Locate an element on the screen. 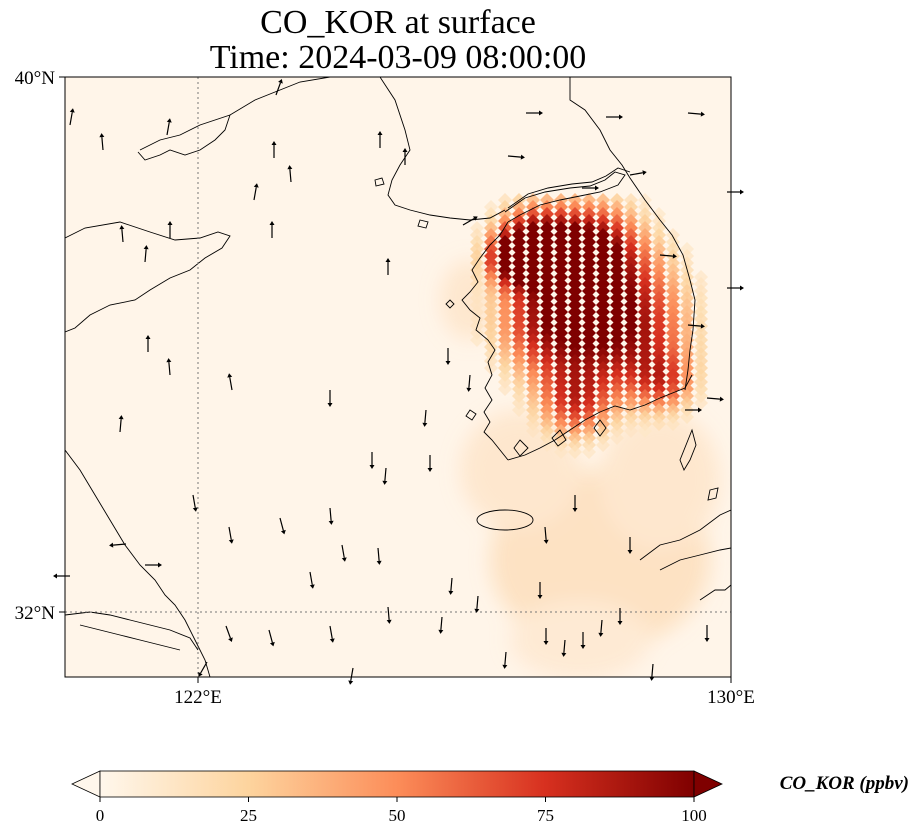 This screenshot has width=920, height=836. lat-tick-32N: 32°N is located at coordinates (35, 613).